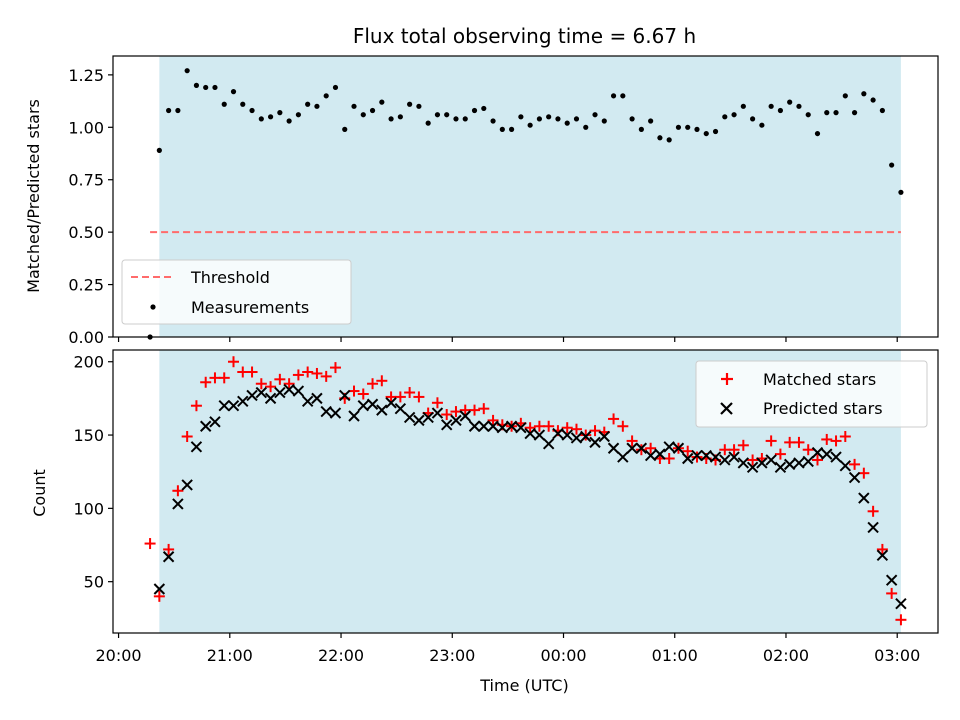 The width and height of the screenshot is (960, 720). I want to click on y-tick-label: 0.25, so click(86, 285).